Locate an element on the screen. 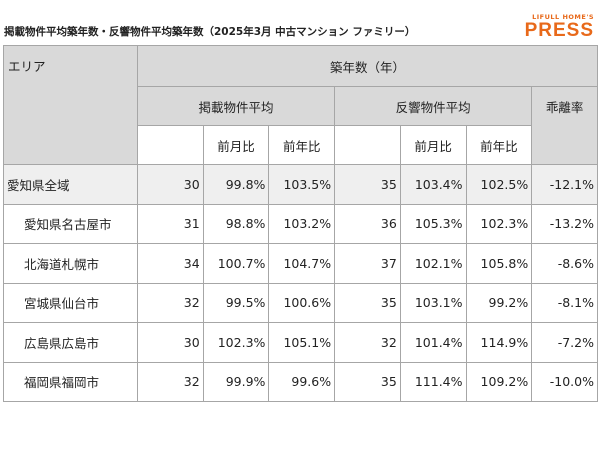 The height and width of the screenshot is (450, 600). area-cell: 愛知県名古屋市 is located at coordinates (70, 223).